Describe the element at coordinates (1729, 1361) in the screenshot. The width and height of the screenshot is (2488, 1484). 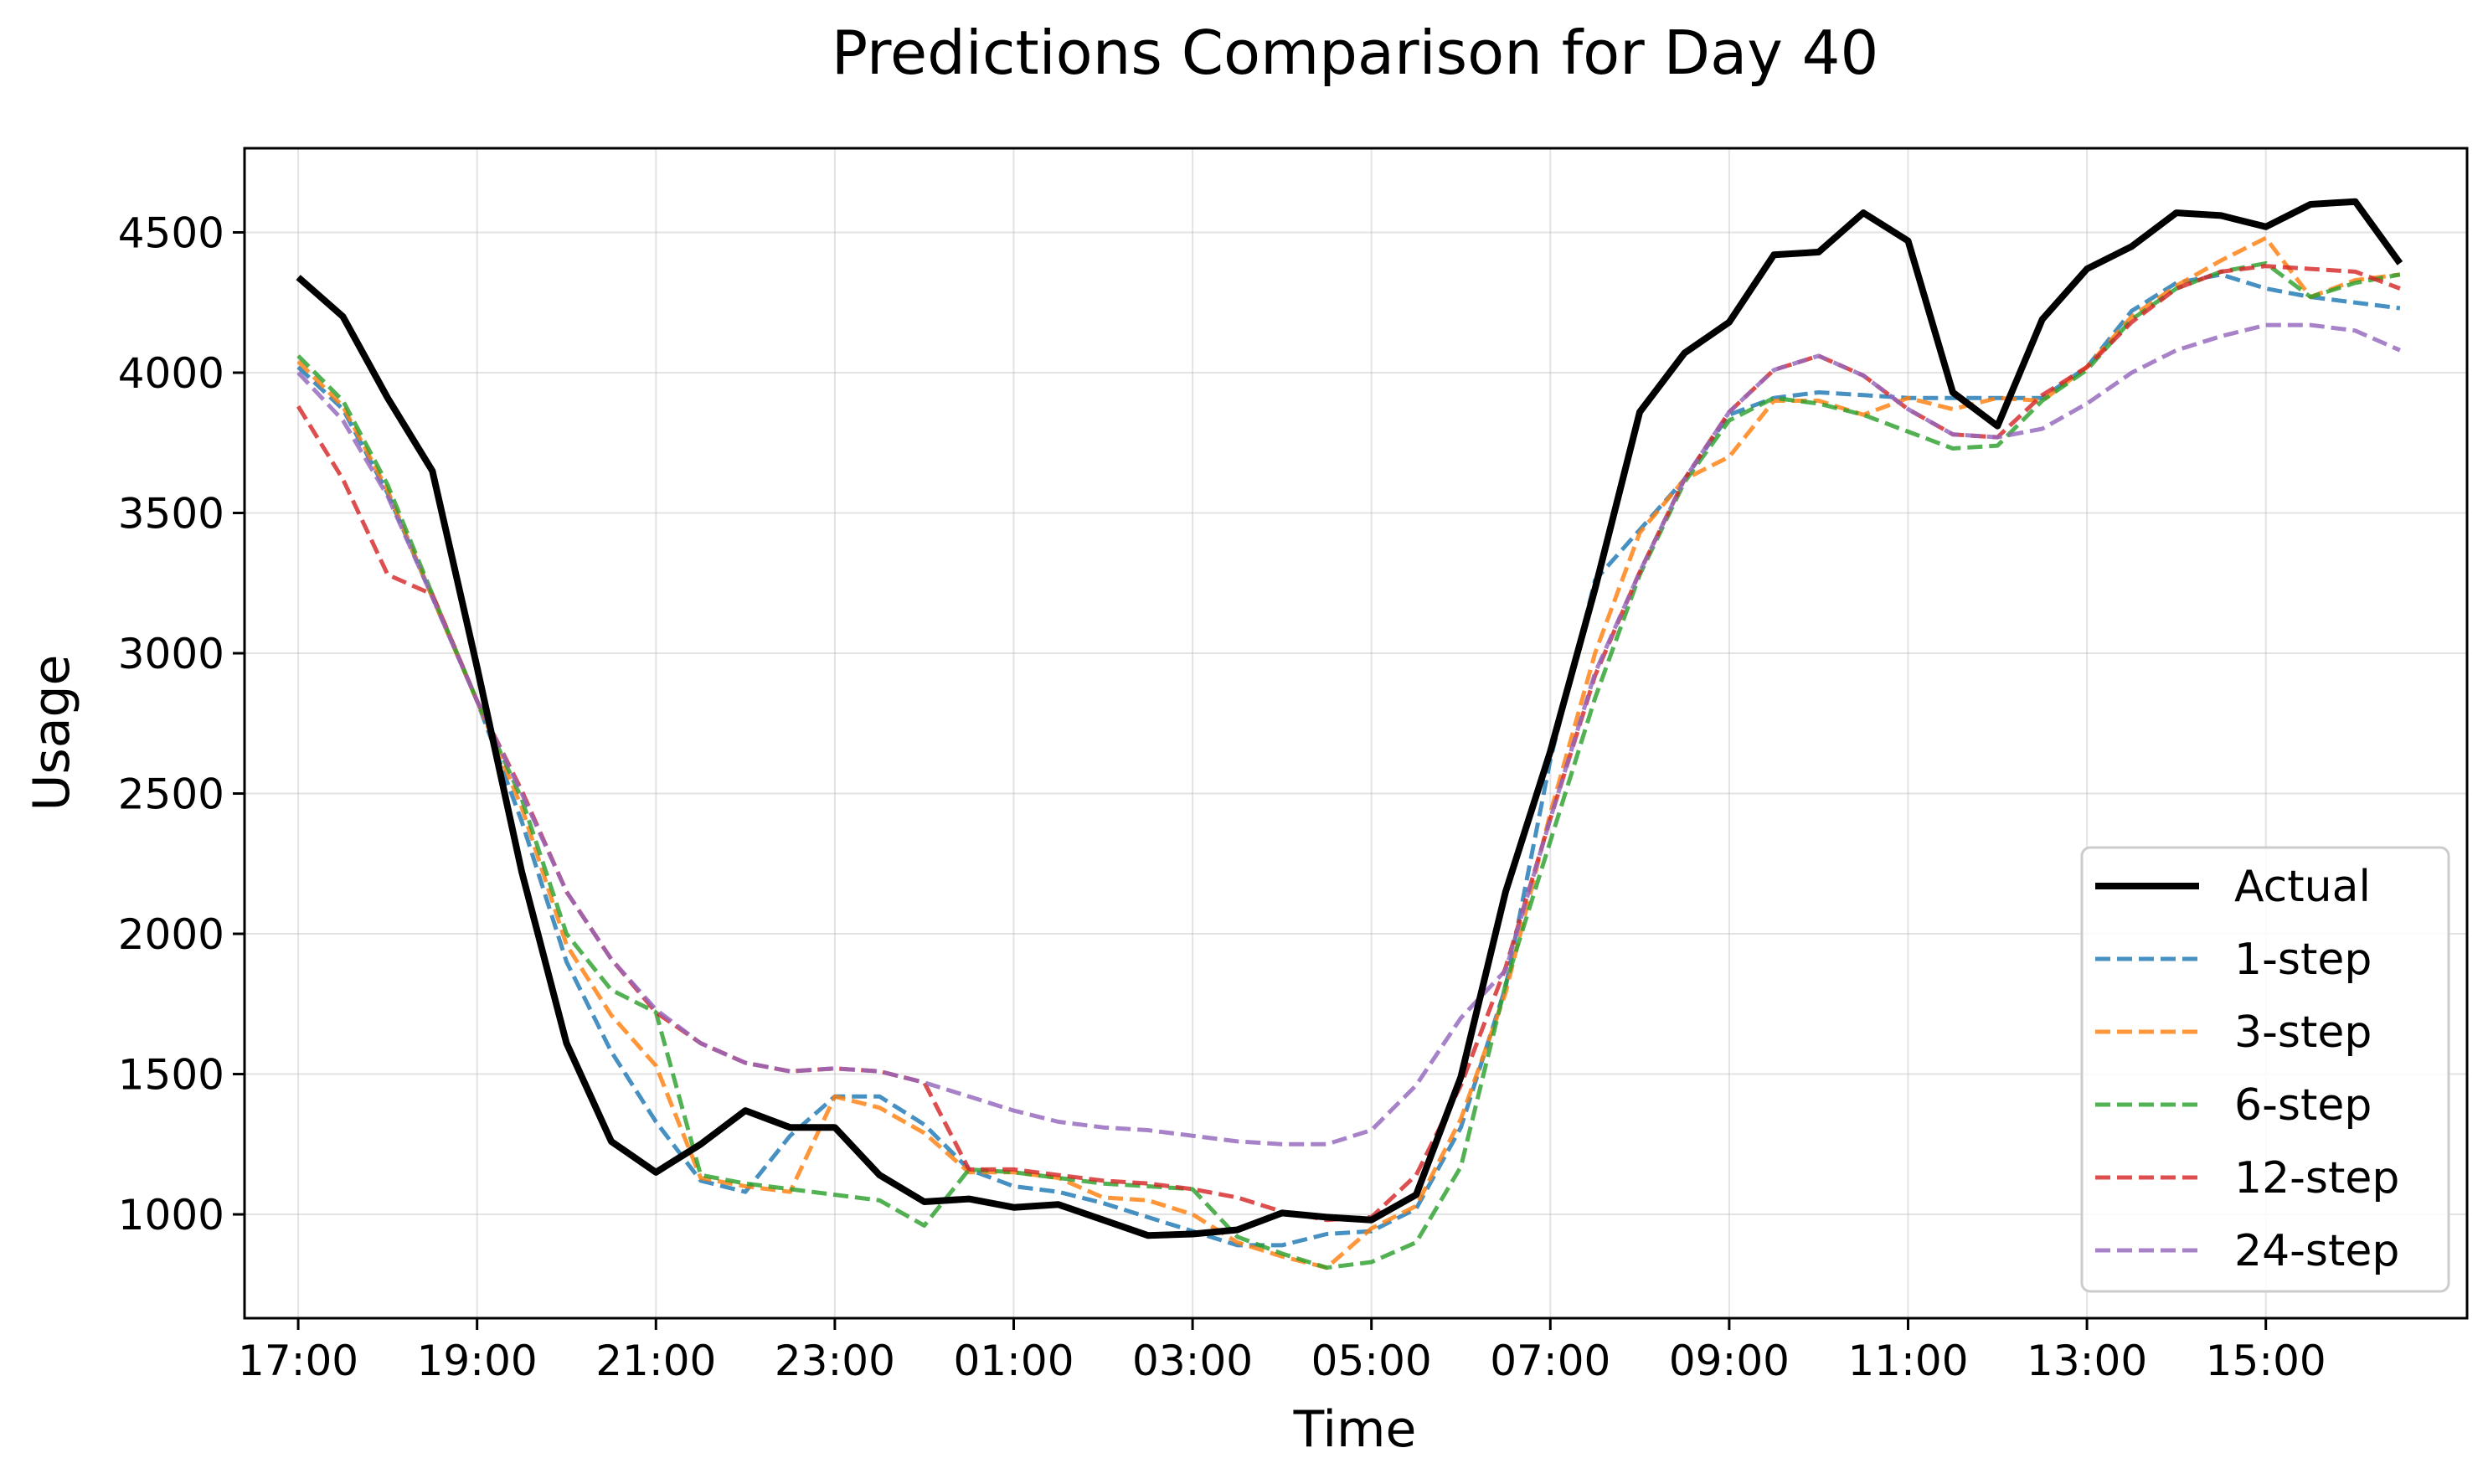
I see `x-tick-label: 09:00` at that location.